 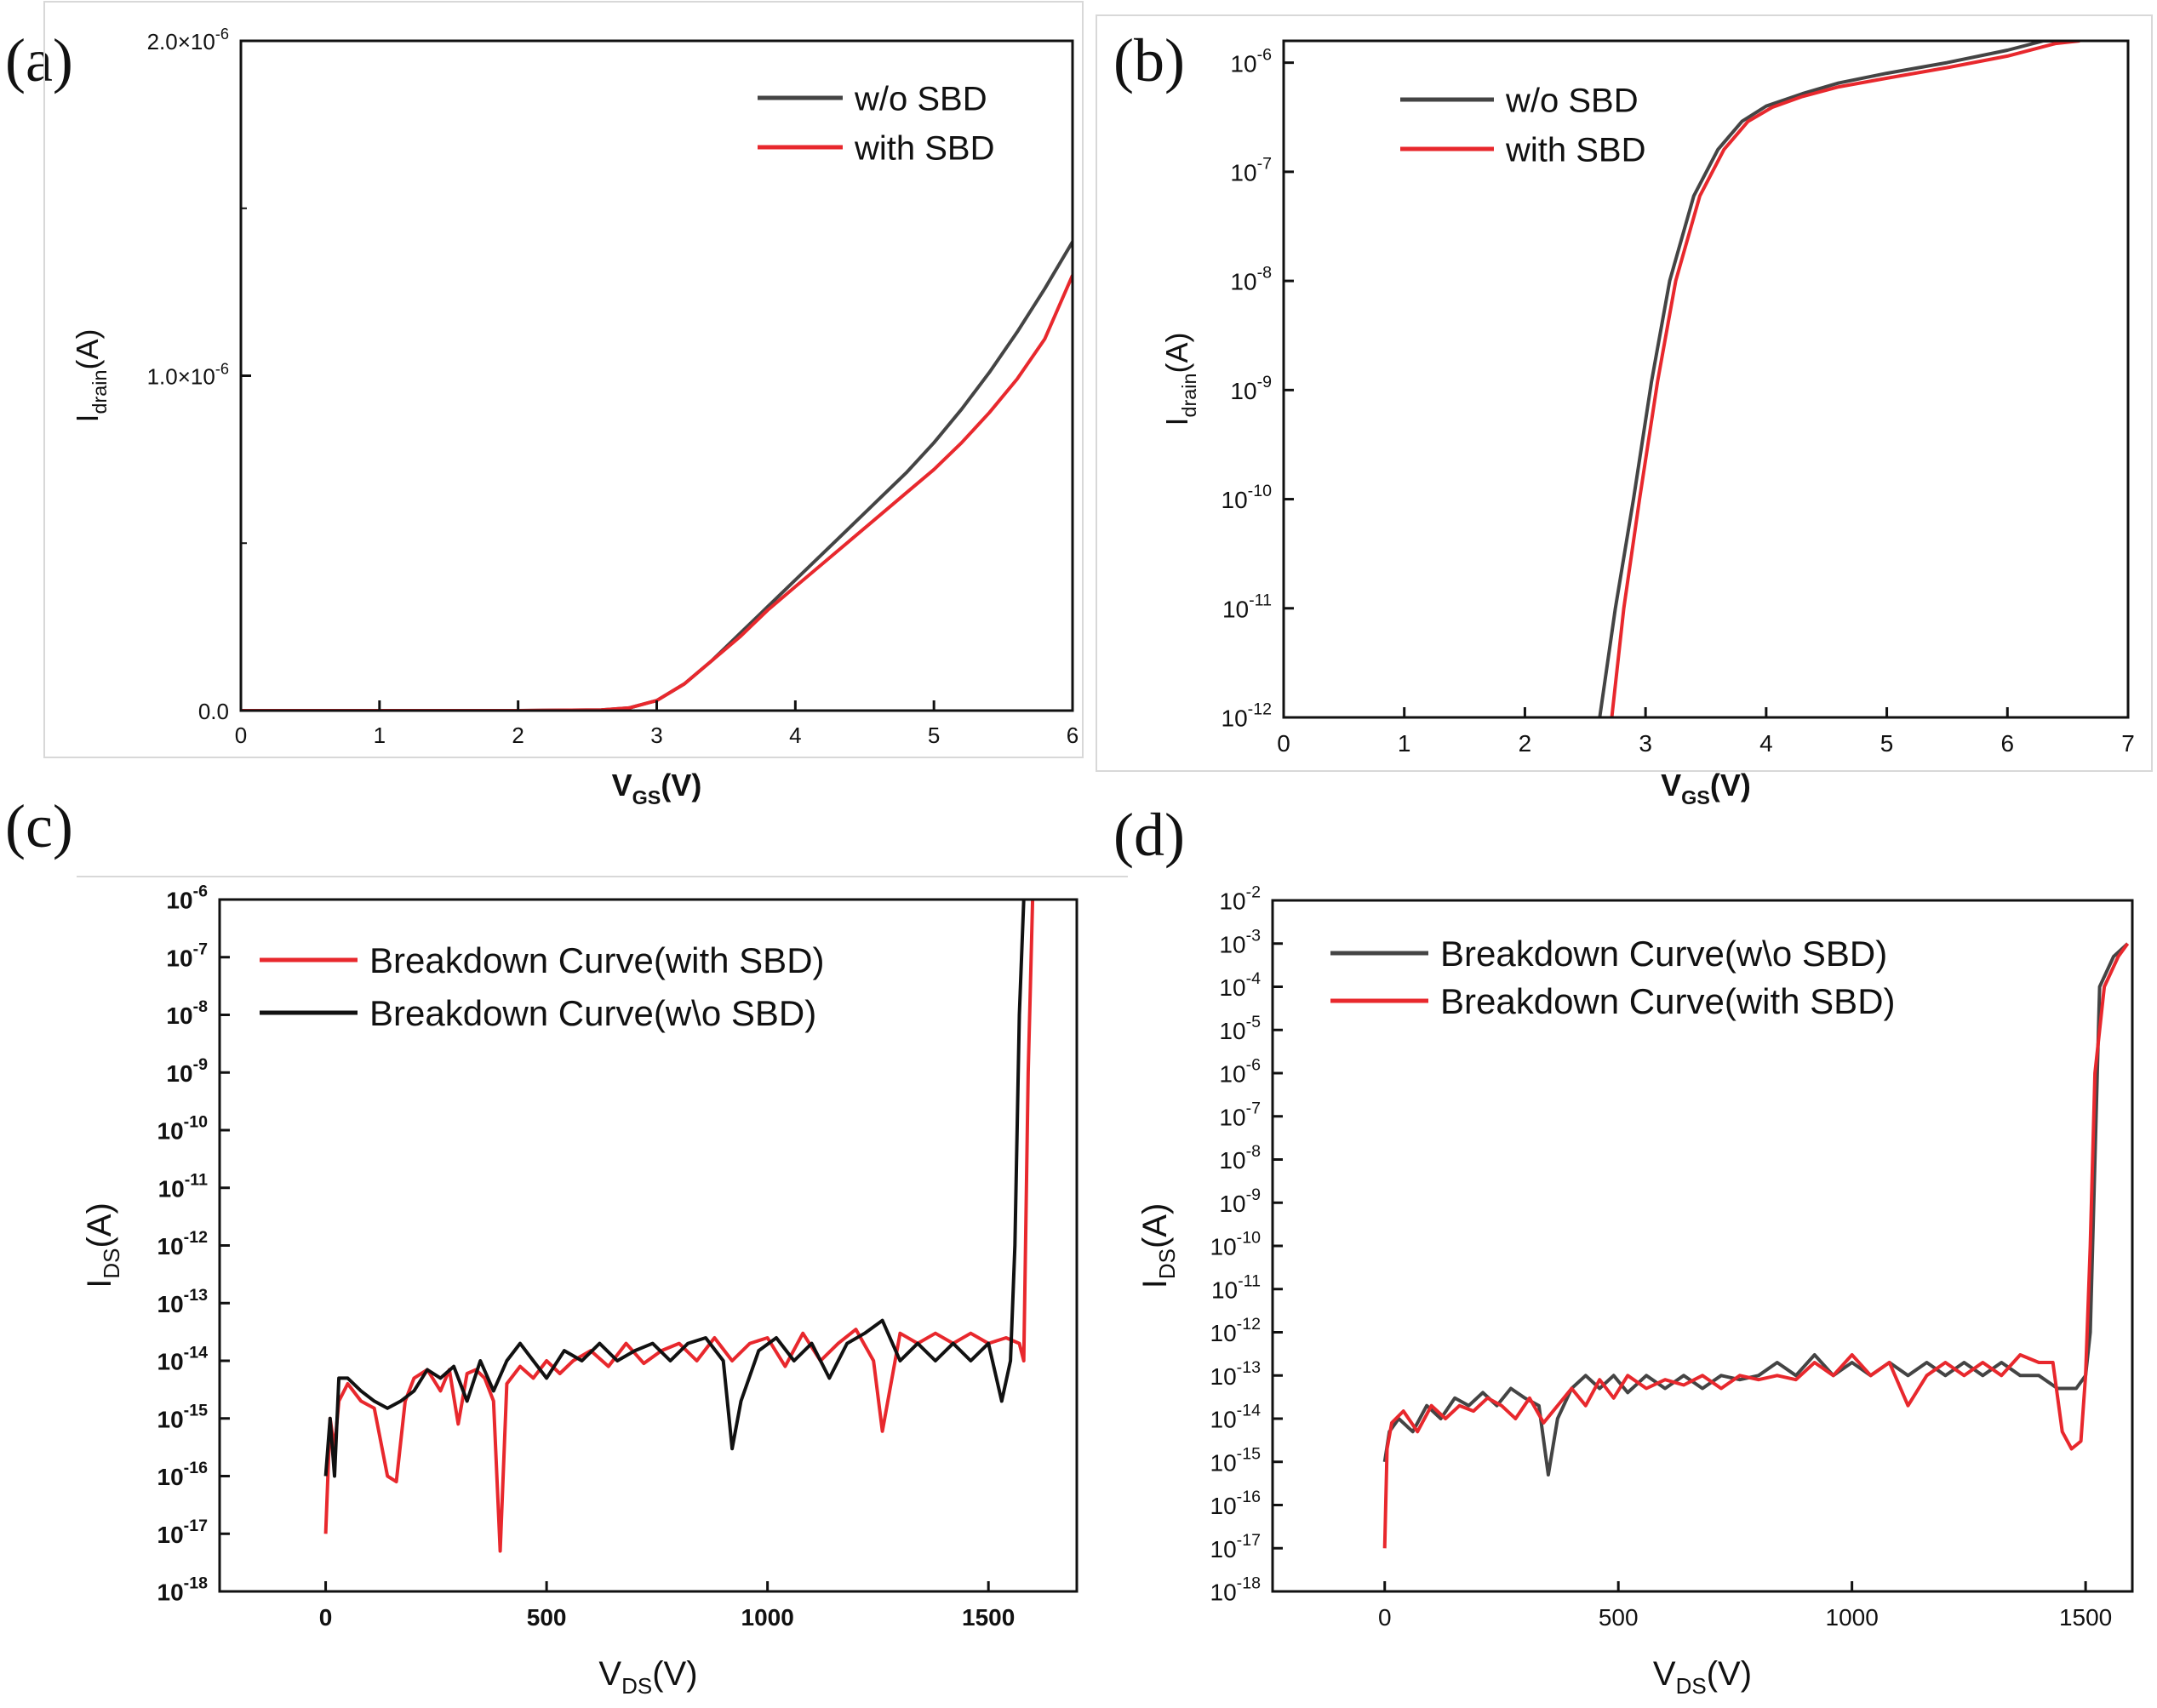 What do you see at coordinates (39, 826) in the screenshot?
I see `panel-label-c: (c)` at bounding box center [39, 826].